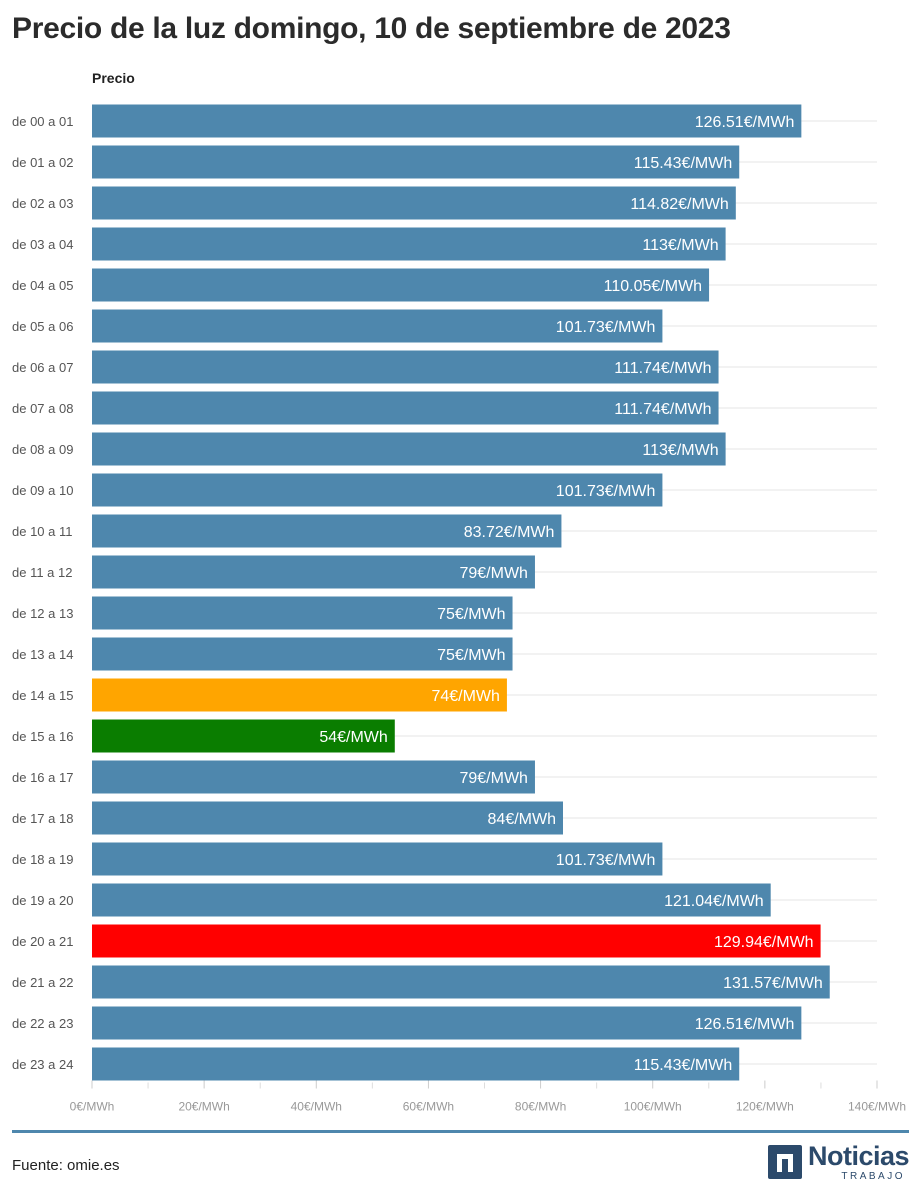 This screenshot has height=1200, width=921. What do you see at coordinates (765, 1107) in the screenshot?
I see `x-tick-label: 120€/MWh` at bounding box center [765, 1107].